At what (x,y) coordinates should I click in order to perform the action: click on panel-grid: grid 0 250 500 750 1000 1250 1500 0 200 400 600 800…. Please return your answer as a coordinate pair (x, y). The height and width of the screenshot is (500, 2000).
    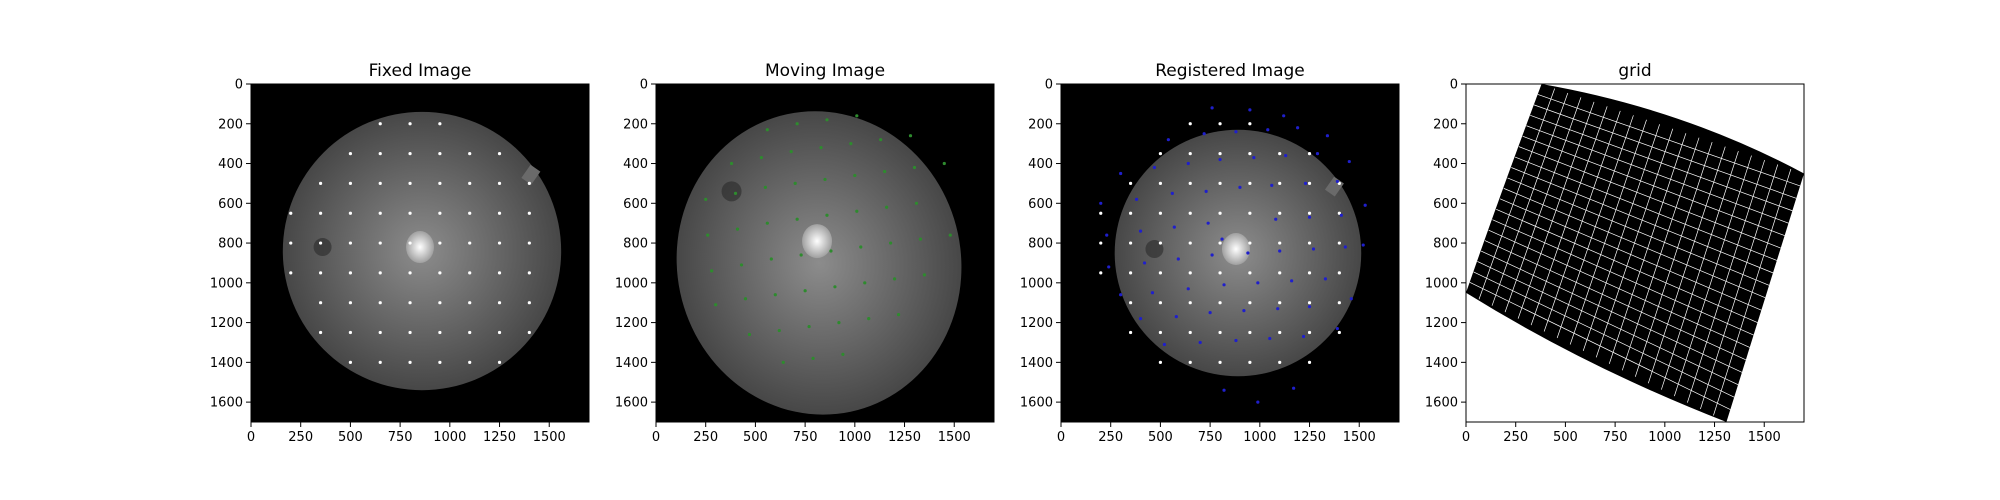
    Looking at the image, I should click on (1615, 253).